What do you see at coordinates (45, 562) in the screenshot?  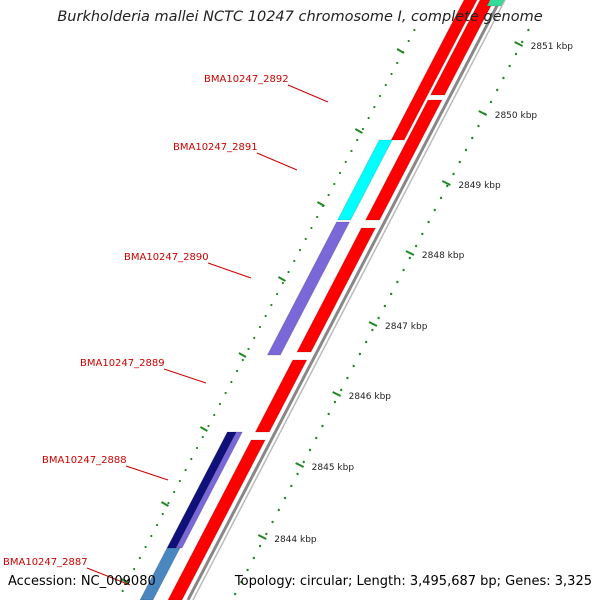 I see `gene-label: BMA10247_2887` at bounding box center [45, 562].